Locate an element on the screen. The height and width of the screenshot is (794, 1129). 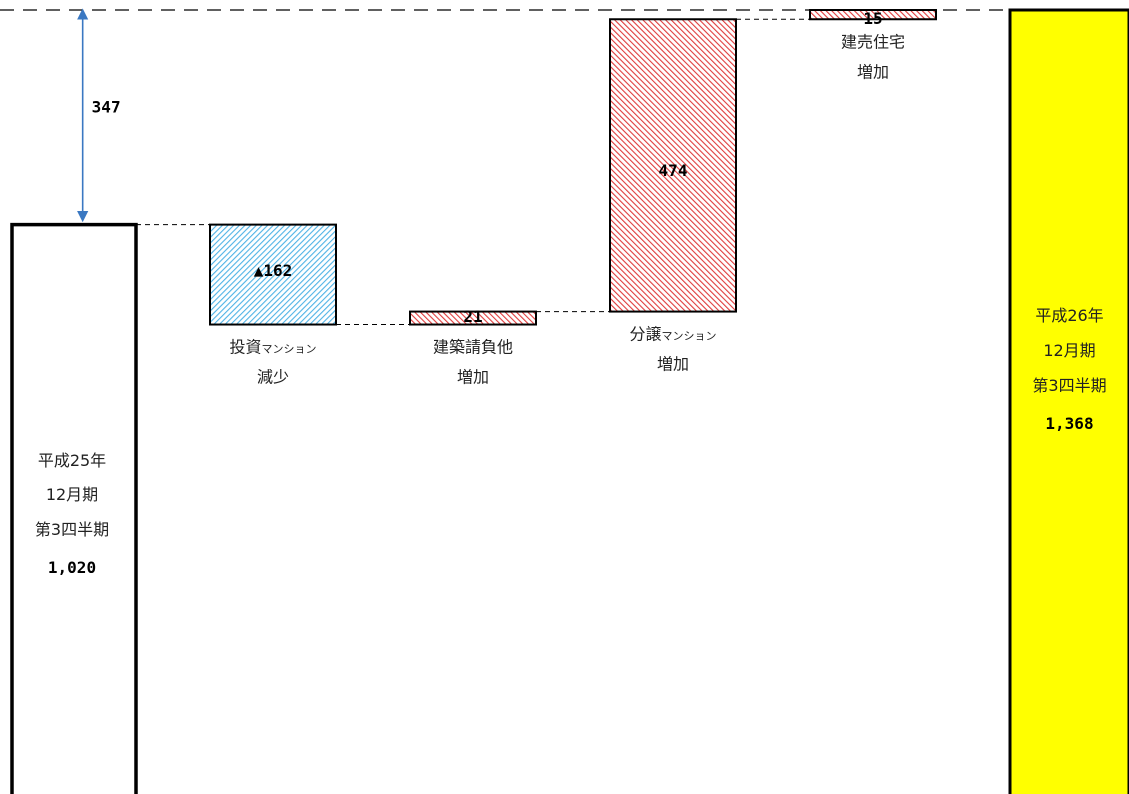
category-label-4: 建売住宅 is located at coordinates (873, 41).